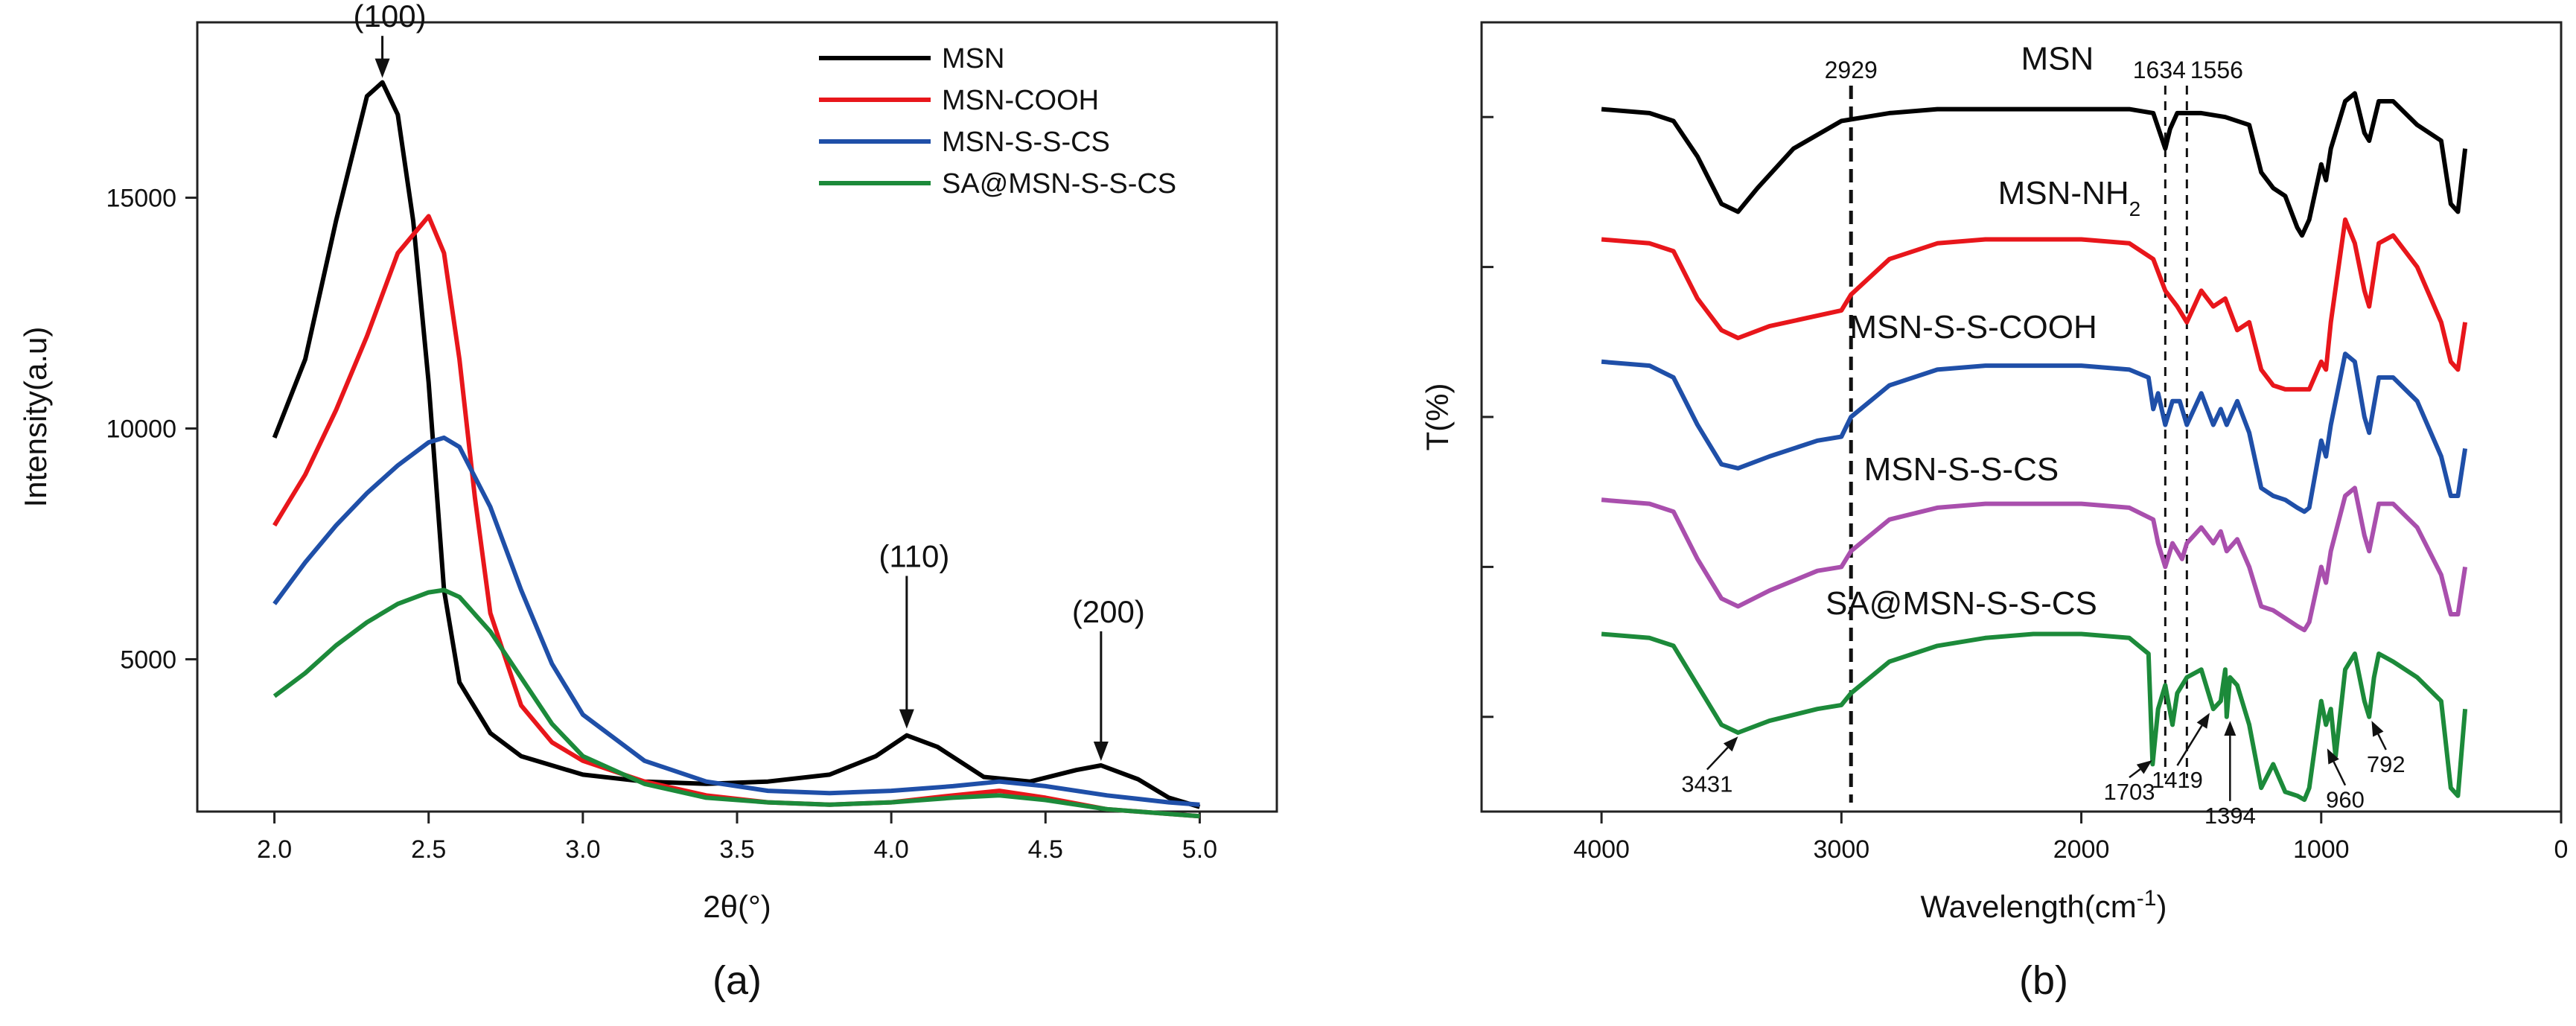 The image size is (2576, 1026). I want to click on plot-b-xtick-label: 3000, so click(1842, 849).